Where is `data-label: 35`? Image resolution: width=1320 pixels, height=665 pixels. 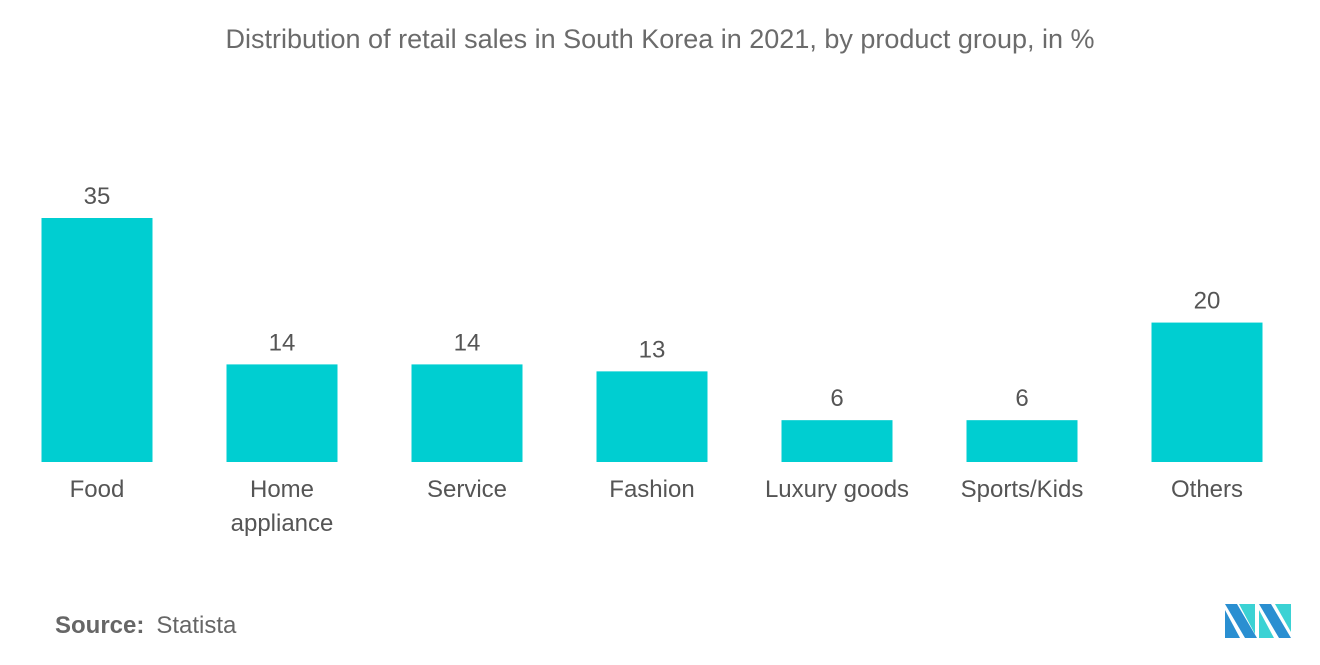
data-label: 35 is located at coordinates (97, 196).